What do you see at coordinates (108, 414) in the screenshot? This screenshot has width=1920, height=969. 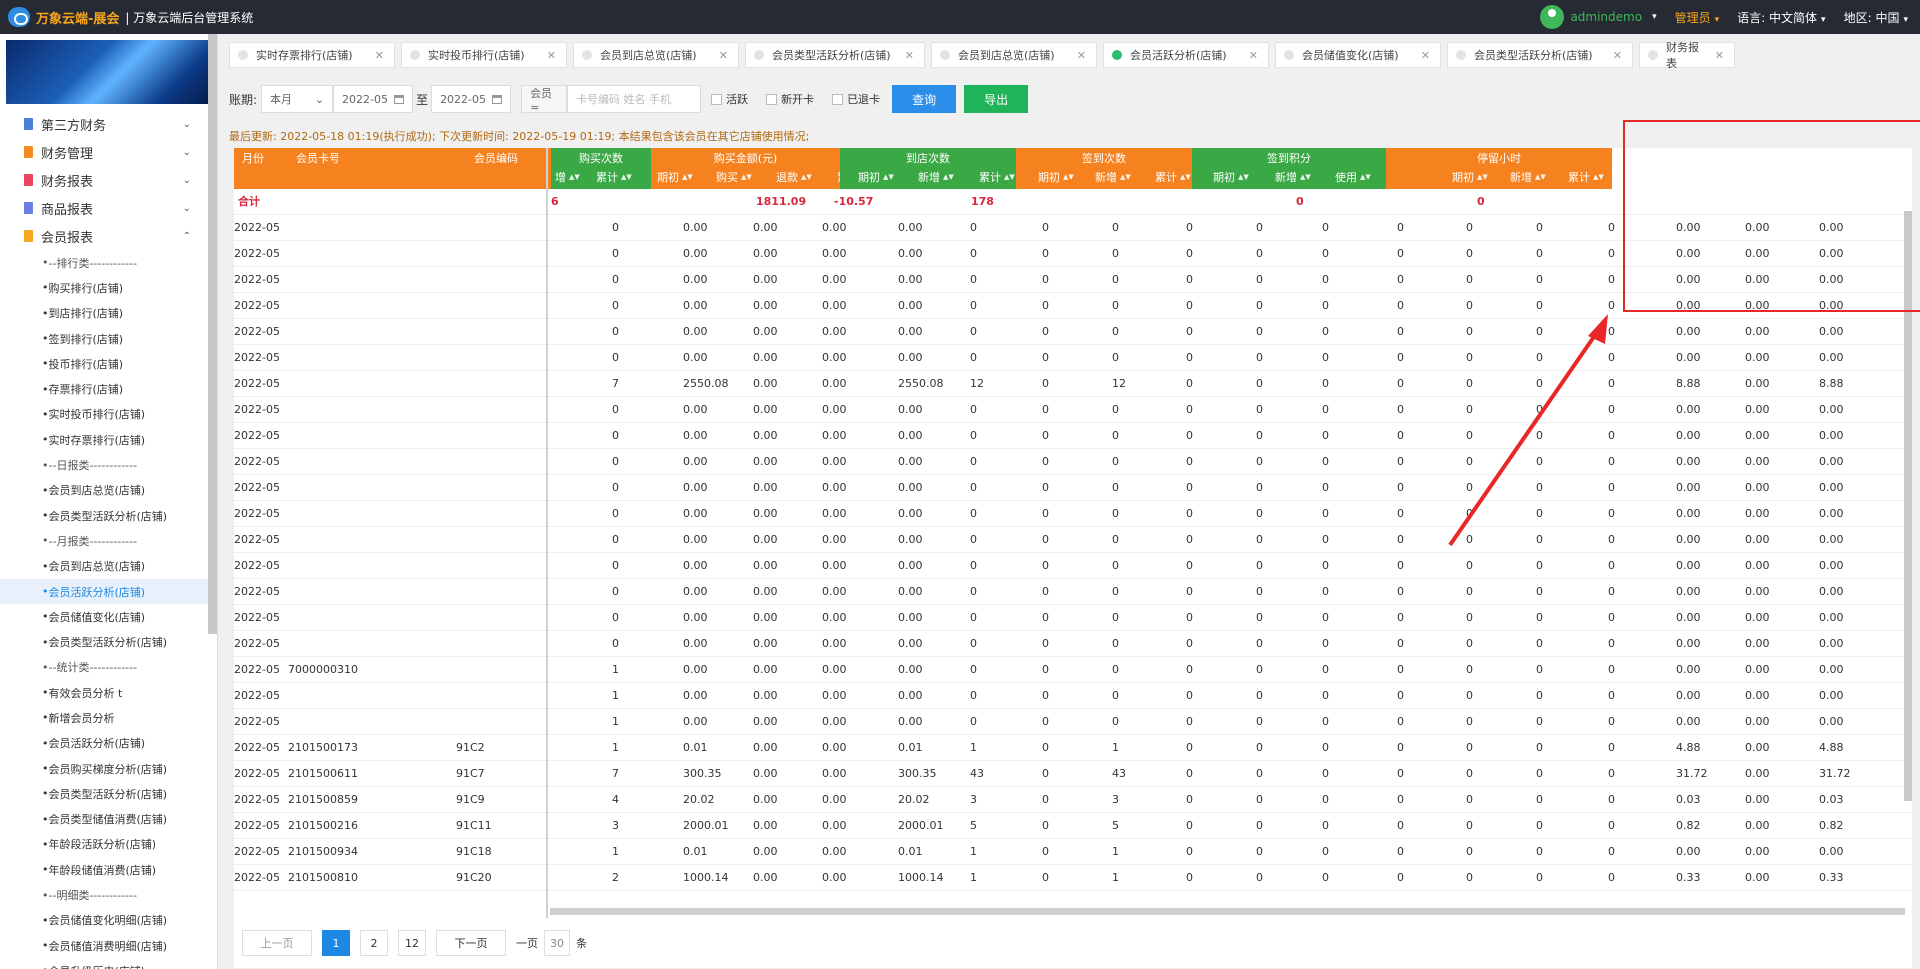 I see `sidebar-item-6: • 实时投币排行(店铺)` at bounding box center [108, 414].